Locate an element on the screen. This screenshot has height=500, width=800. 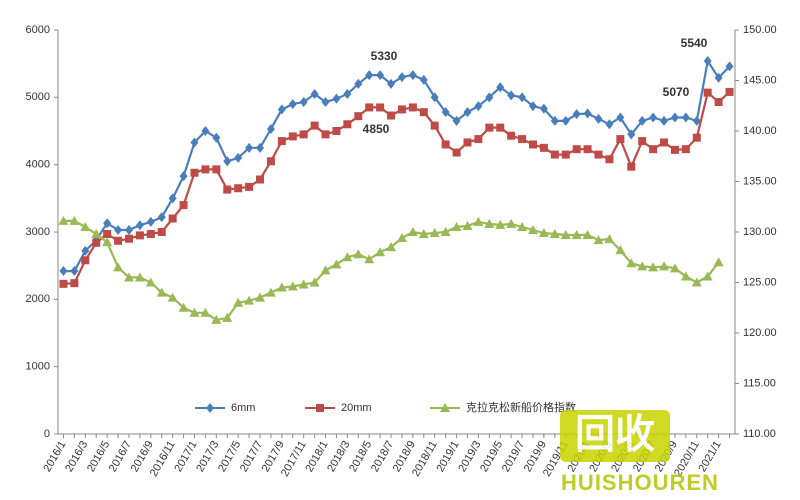
legend-label: 克拉克松新船价格指数 is located at coordinates (521, 407).